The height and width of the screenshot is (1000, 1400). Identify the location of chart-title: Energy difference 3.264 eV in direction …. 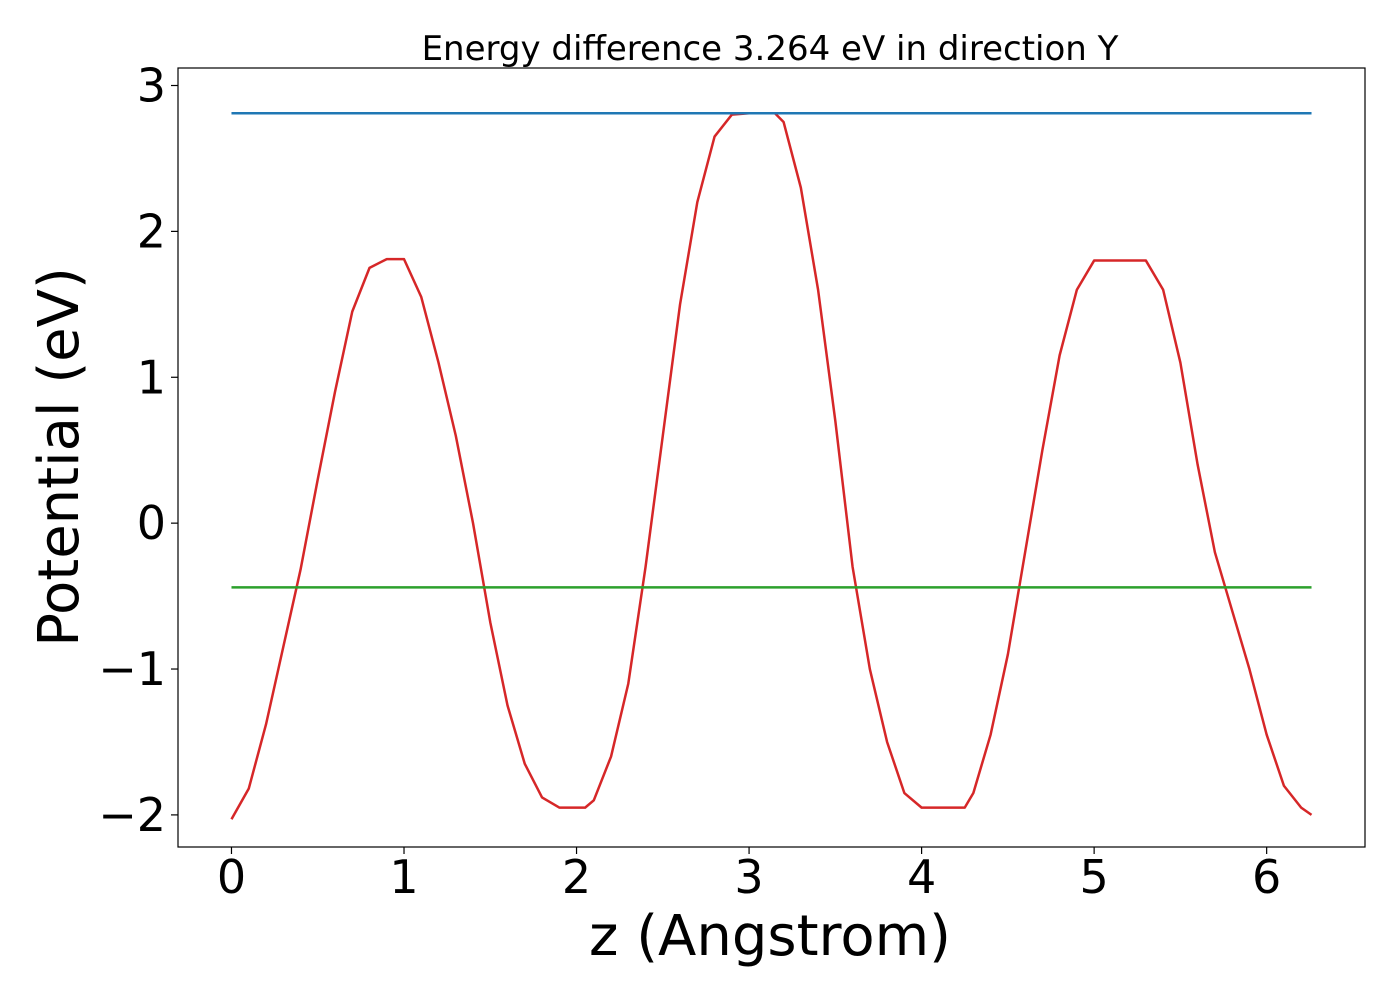
(770, 49).